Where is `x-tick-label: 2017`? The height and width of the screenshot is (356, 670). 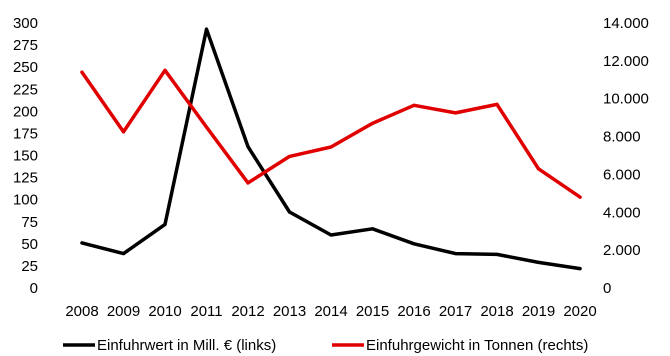 x-tick-label: 2017 is located at coordinates (455, 311).